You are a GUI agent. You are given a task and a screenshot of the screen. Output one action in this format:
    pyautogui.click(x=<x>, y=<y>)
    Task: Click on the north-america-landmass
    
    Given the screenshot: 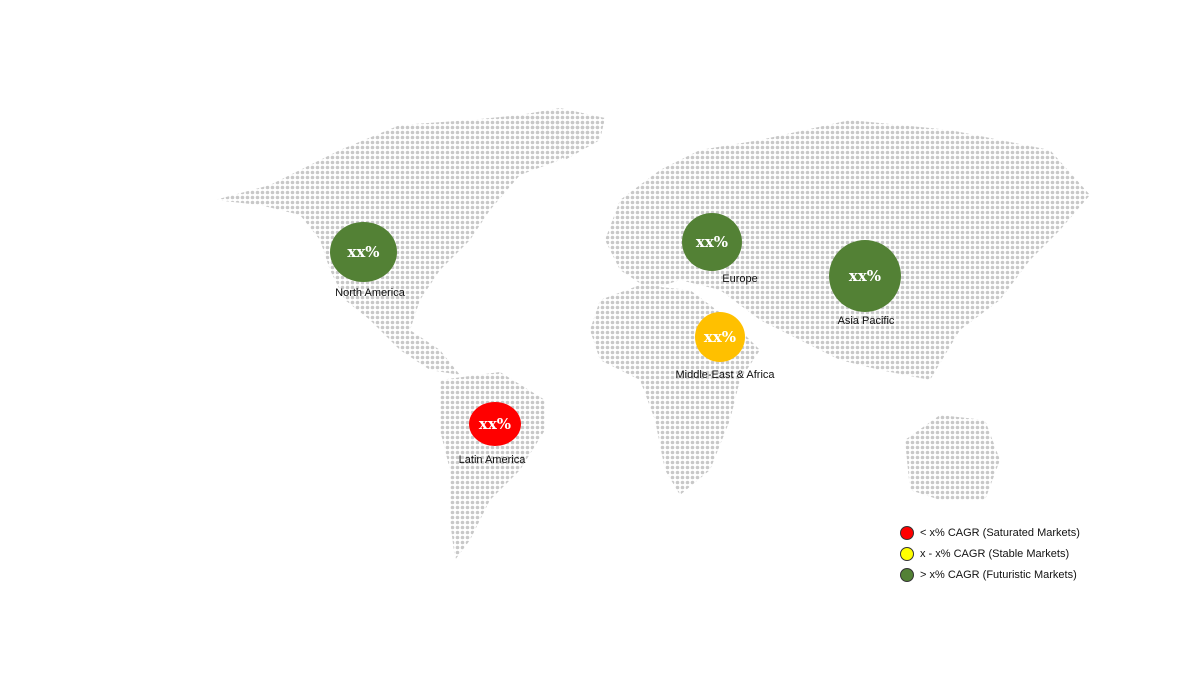 What is the action you would take?
    pyautogui.click(x=407, y=245)
    